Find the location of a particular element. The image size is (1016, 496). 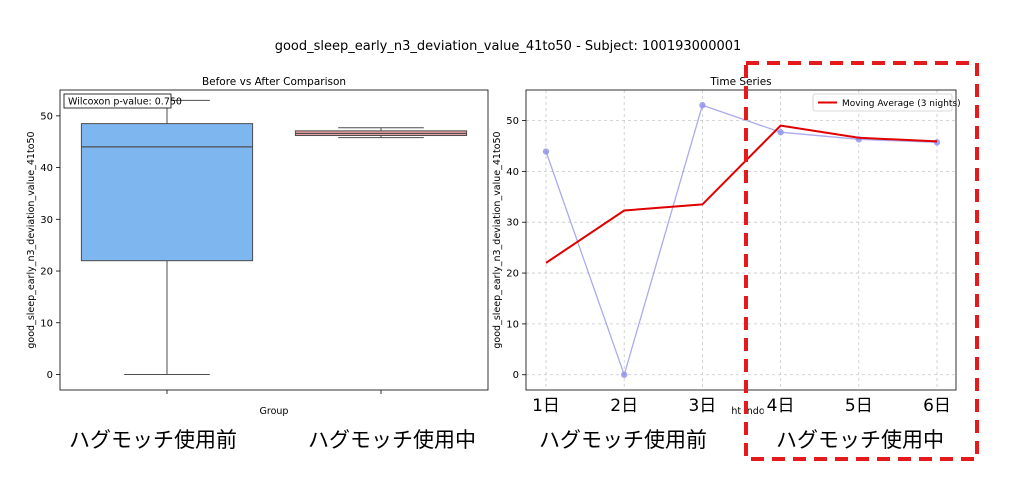

time-series-xlabel-partial: ht indo is located at coordinates (747, 411).